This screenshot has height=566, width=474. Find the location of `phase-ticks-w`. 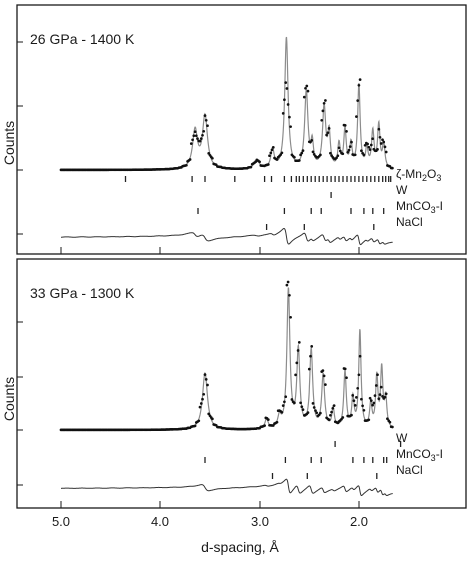

phase-ticks-w is located at coordinates (368, 444).